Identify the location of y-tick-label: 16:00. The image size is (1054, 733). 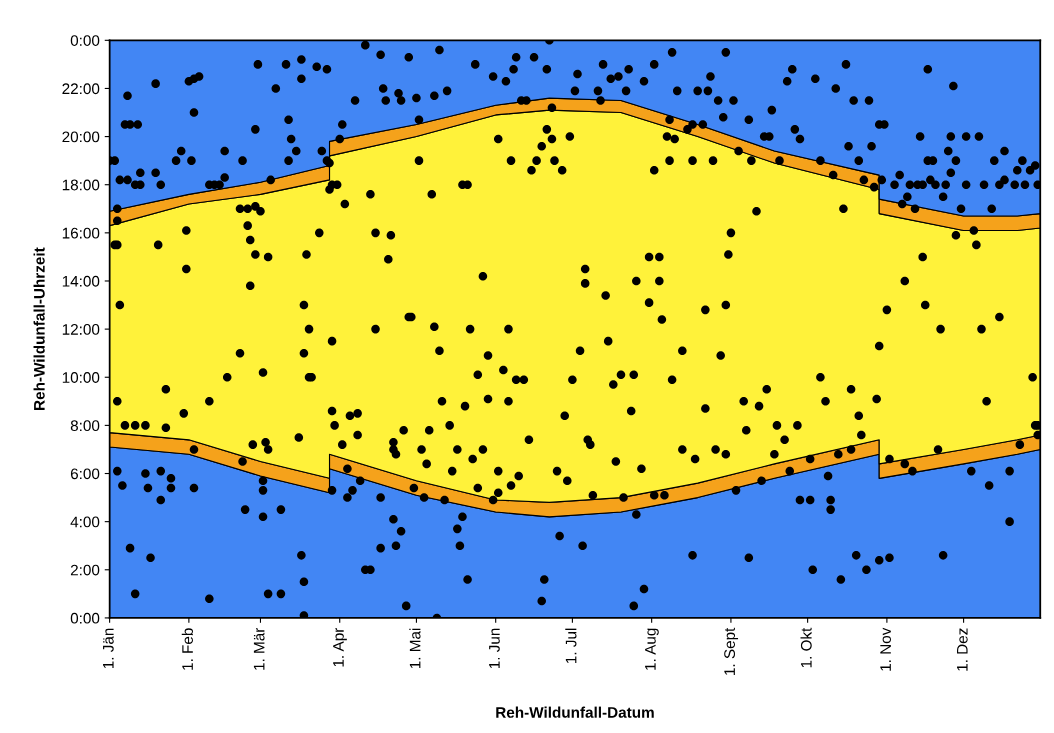
(81, 233).